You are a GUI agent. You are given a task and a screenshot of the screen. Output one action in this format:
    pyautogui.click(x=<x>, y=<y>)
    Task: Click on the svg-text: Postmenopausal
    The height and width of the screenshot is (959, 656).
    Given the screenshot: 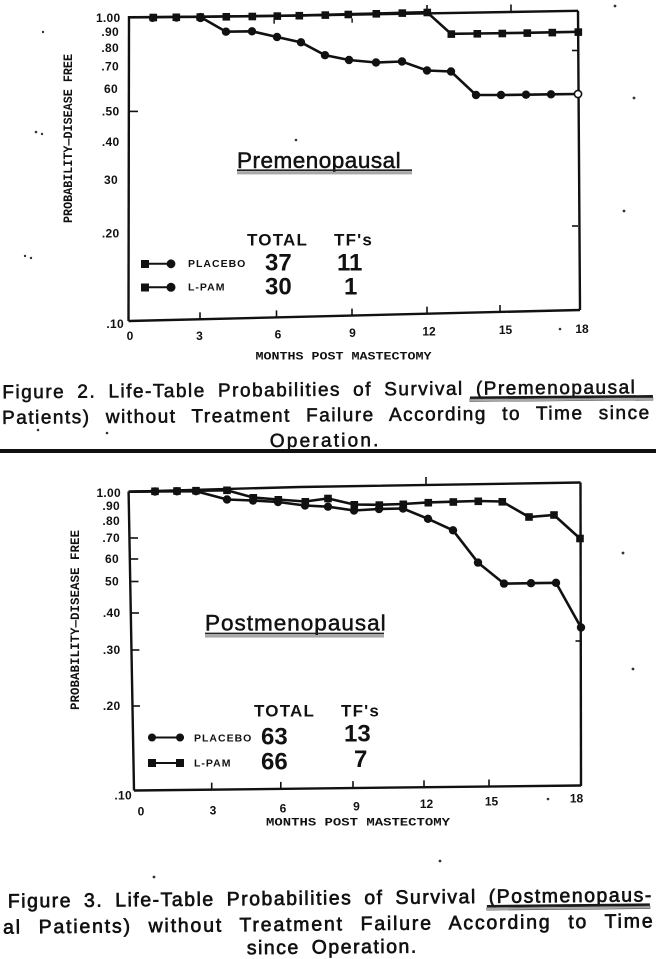 What is the action you would take?
    pyautogui.click(x=296, y=623)
    